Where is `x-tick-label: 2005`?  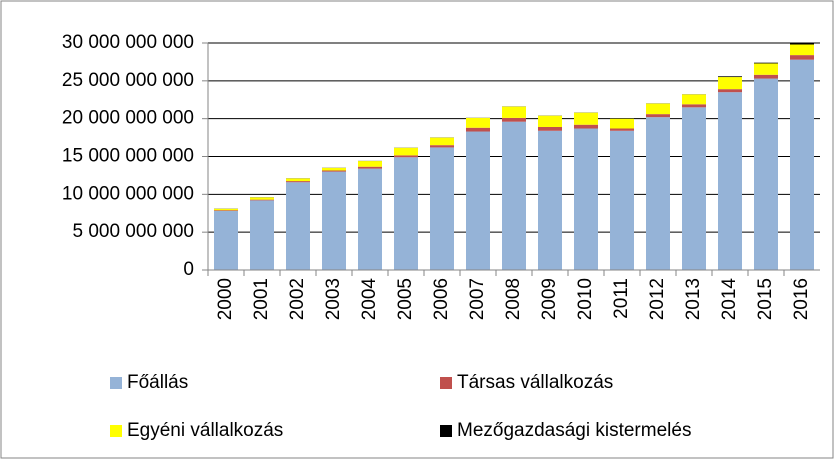
x-tick-label: 2005 is located at coordinates (405, 299).